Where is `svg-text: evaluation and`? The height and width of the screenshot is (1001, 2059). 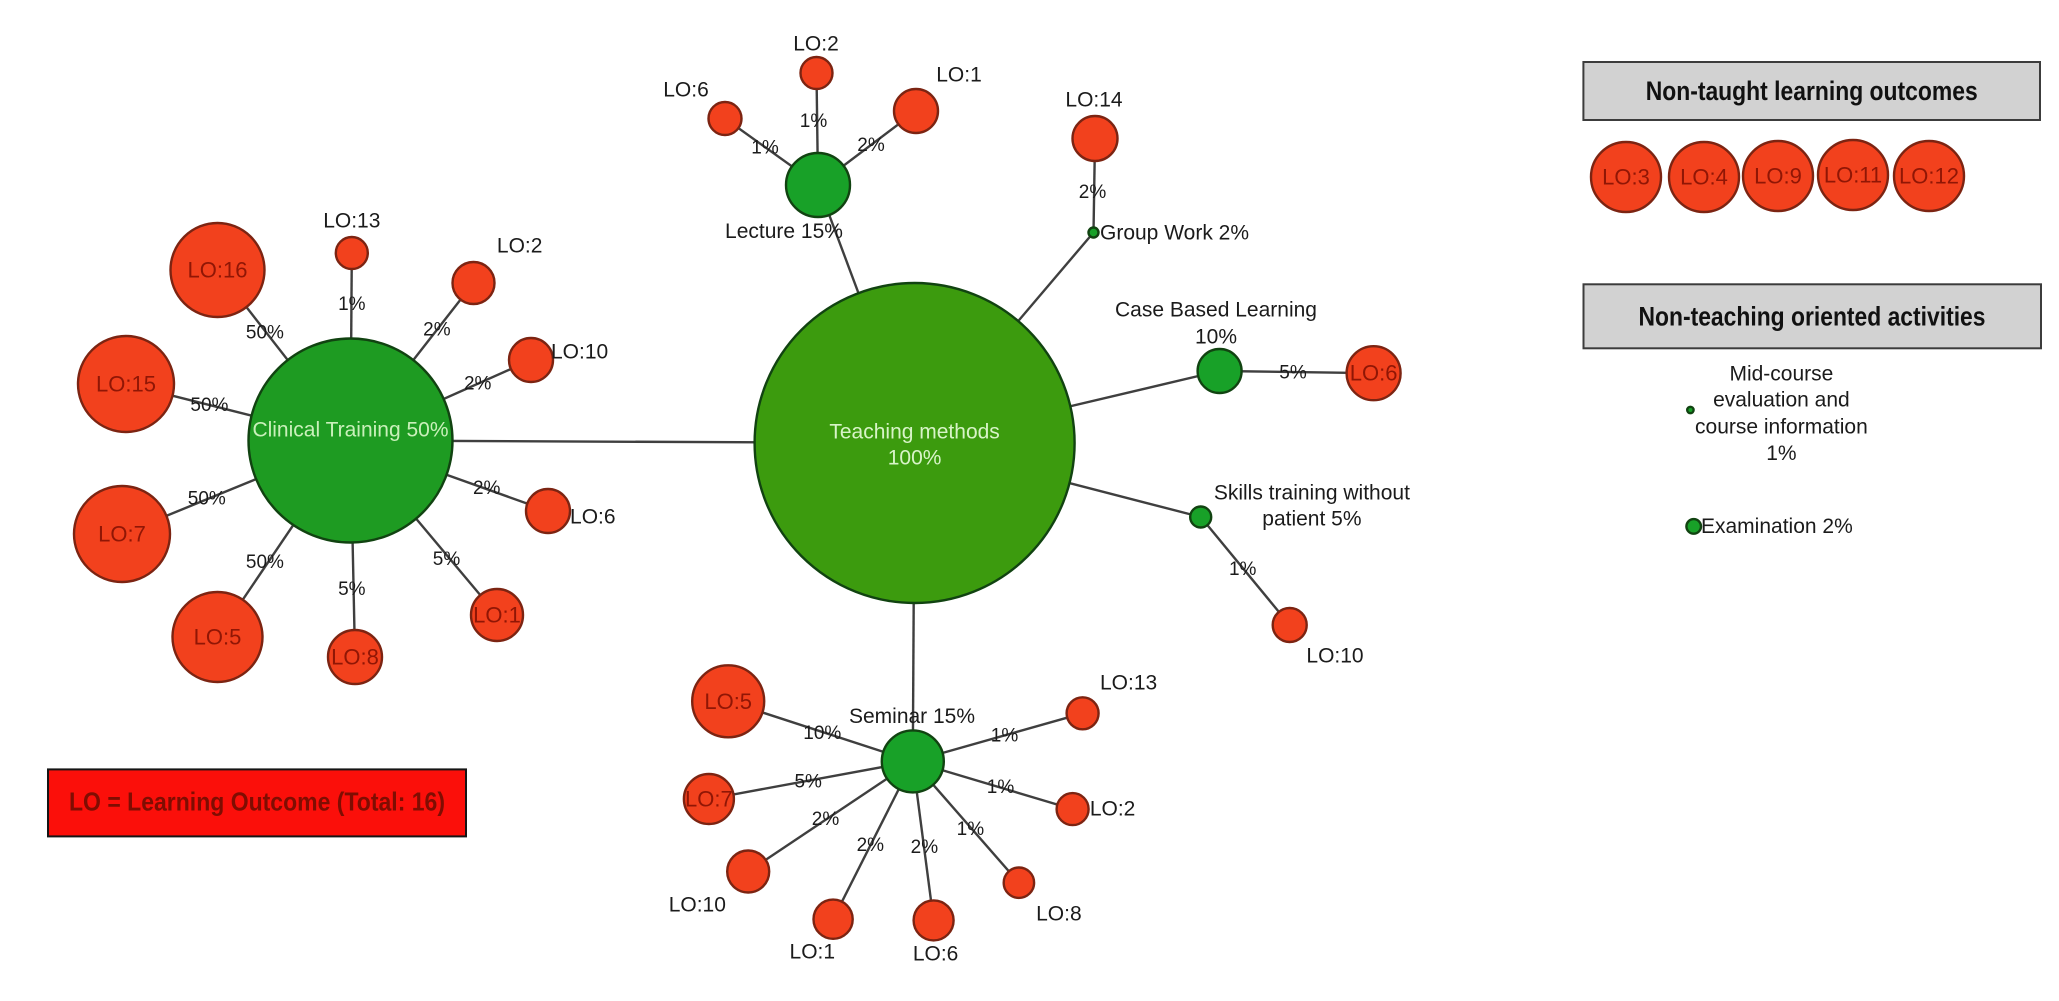
svg-text: evaluation and is located at coordinates (1781, 399).